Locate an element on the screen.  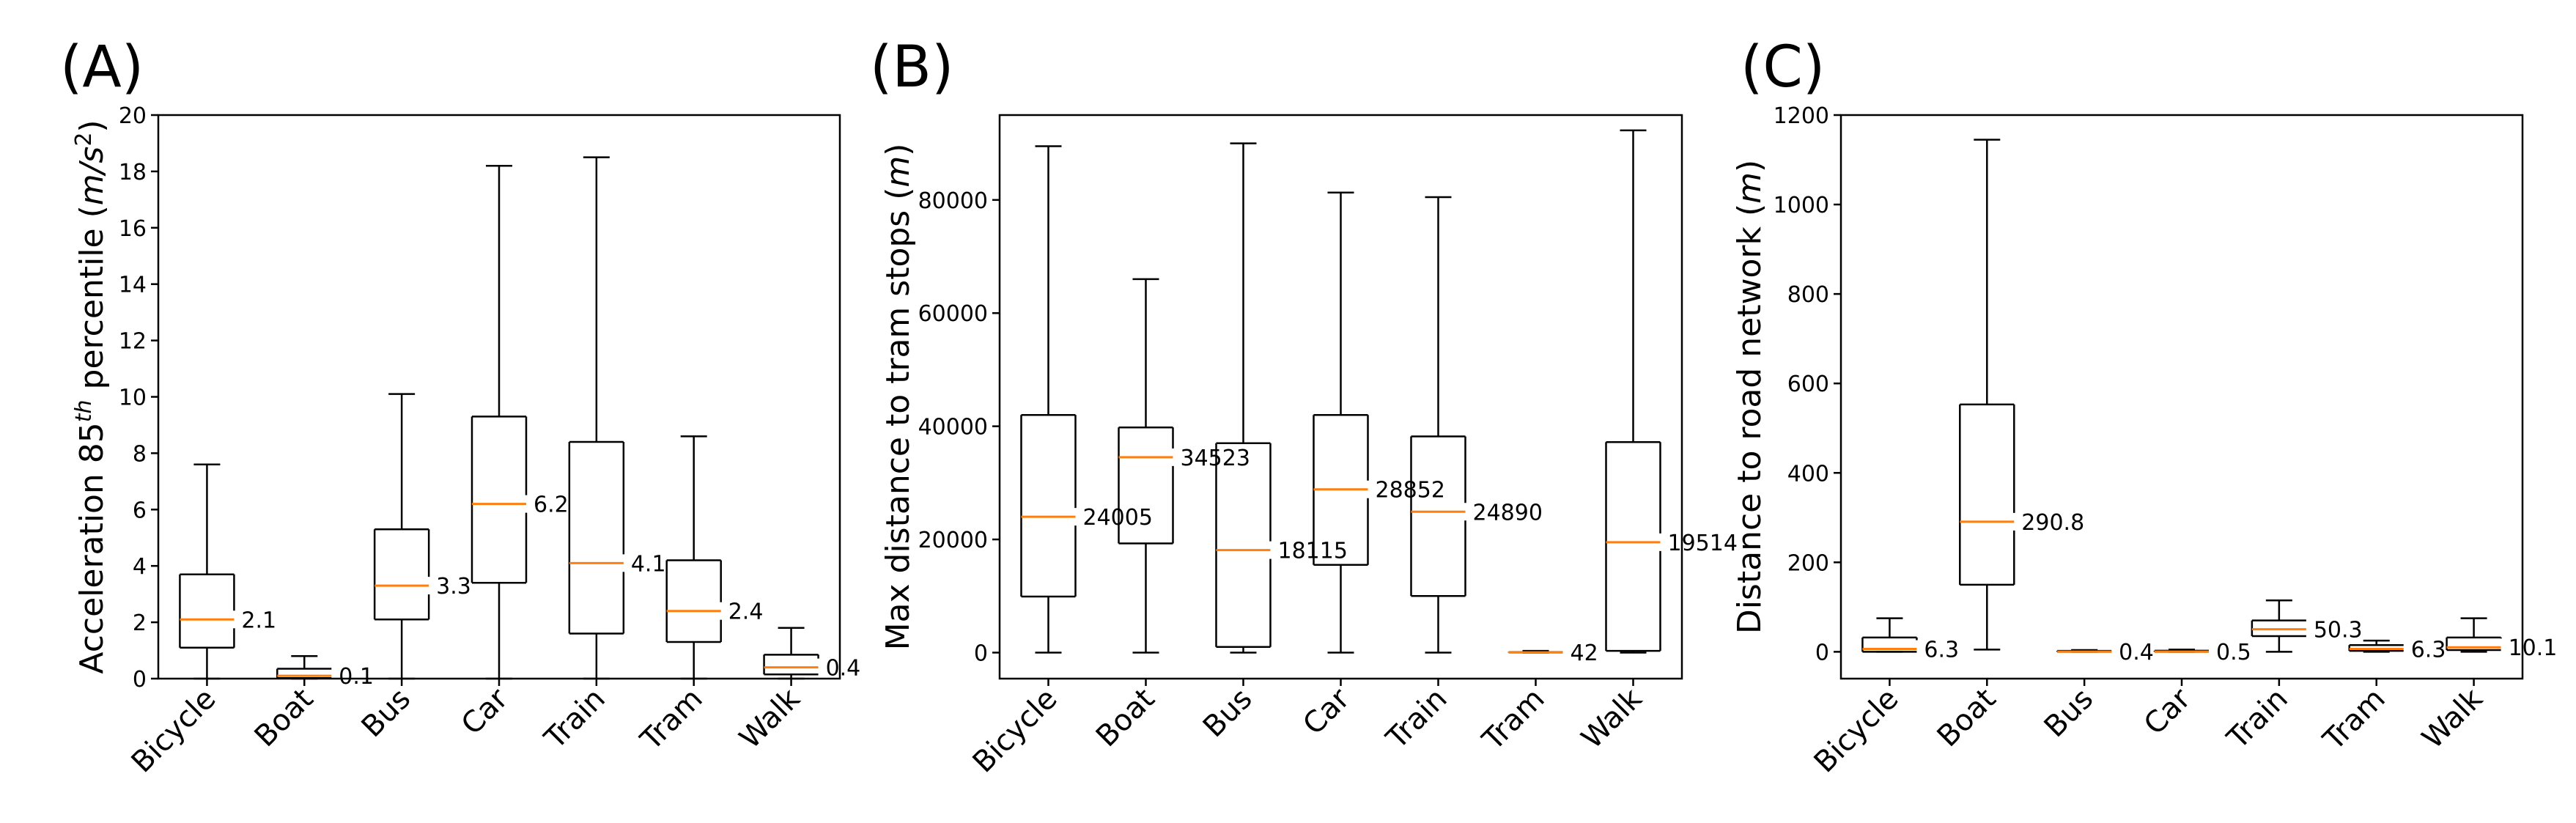
box-train: 4.1 is located at coordinates (617, 418).